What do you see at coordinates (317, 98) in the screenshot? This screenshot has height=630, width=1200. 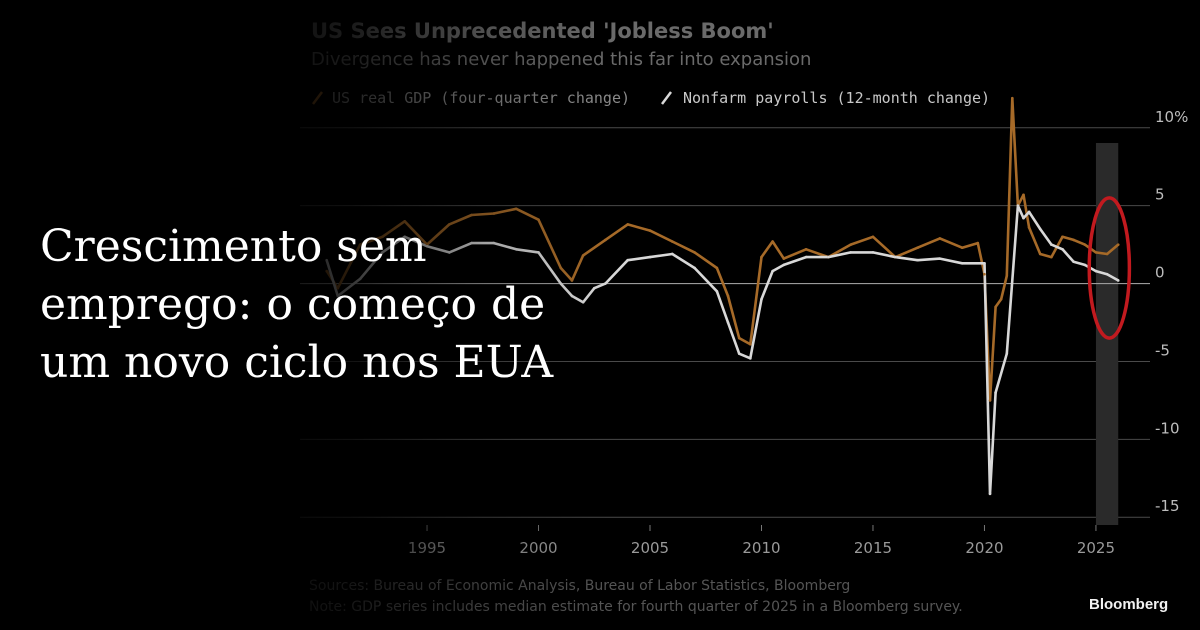 I see `legend-gdp-icon` at bounding box center [317, 98].